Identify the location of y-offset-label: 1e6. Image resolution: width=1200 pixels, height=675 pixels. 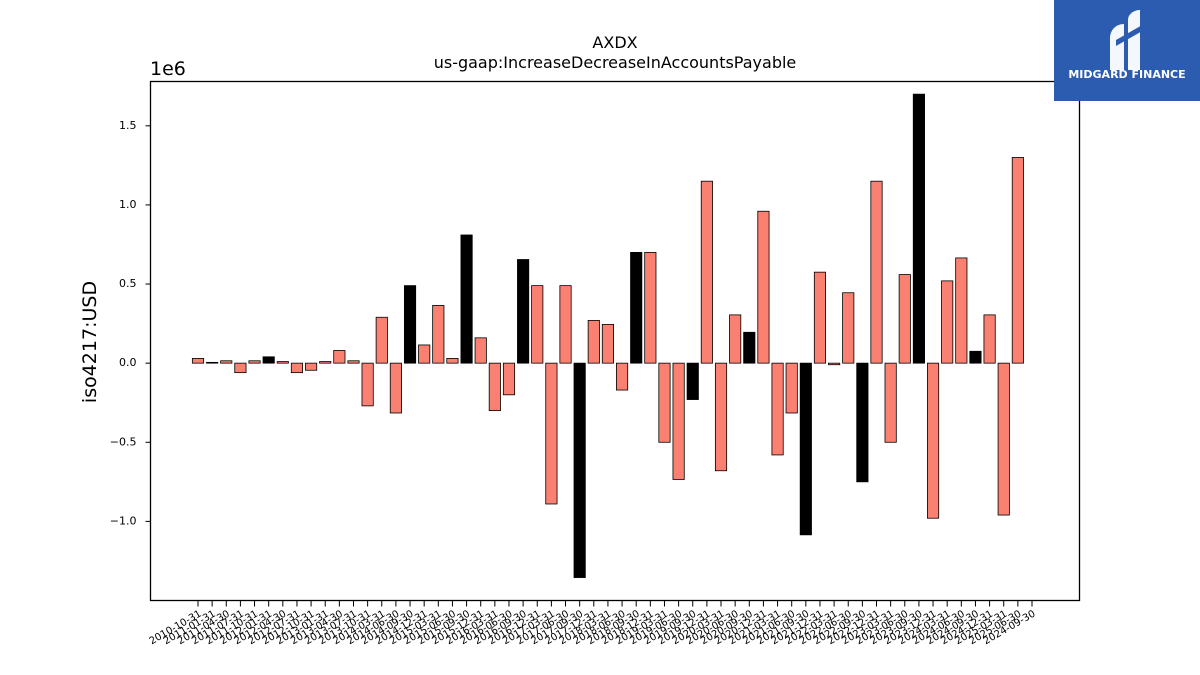
(168, 69).